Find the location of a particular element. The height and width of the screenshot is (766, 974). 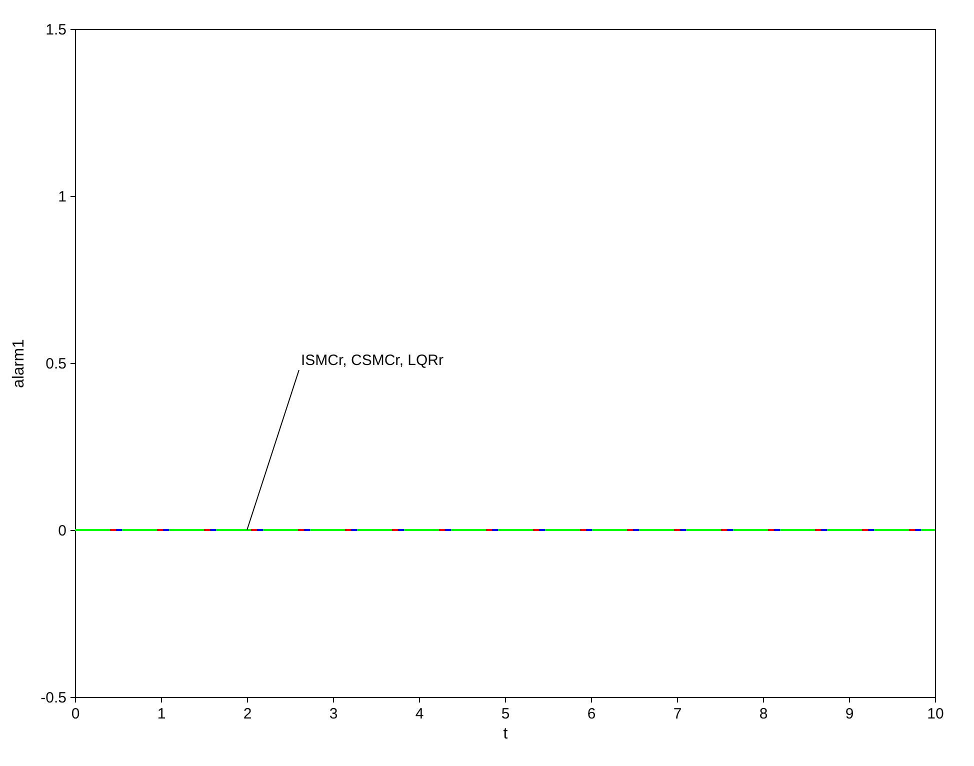

y-axis-title: alarm1 is located at coordinates (19, 363).